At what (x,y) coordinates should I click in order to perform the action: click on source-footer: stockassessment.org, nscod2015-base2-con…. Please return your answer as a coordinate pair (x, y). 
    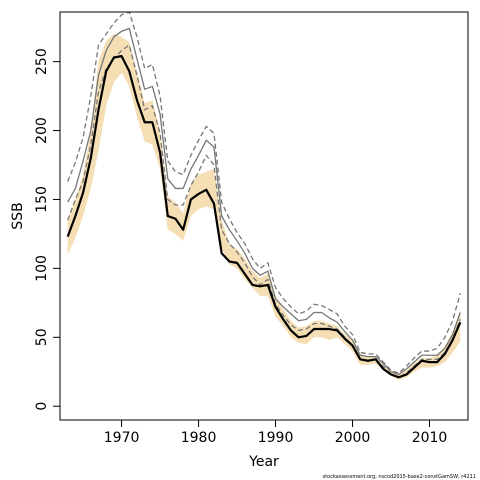
    Looking at the image, I should click on (399, 477).